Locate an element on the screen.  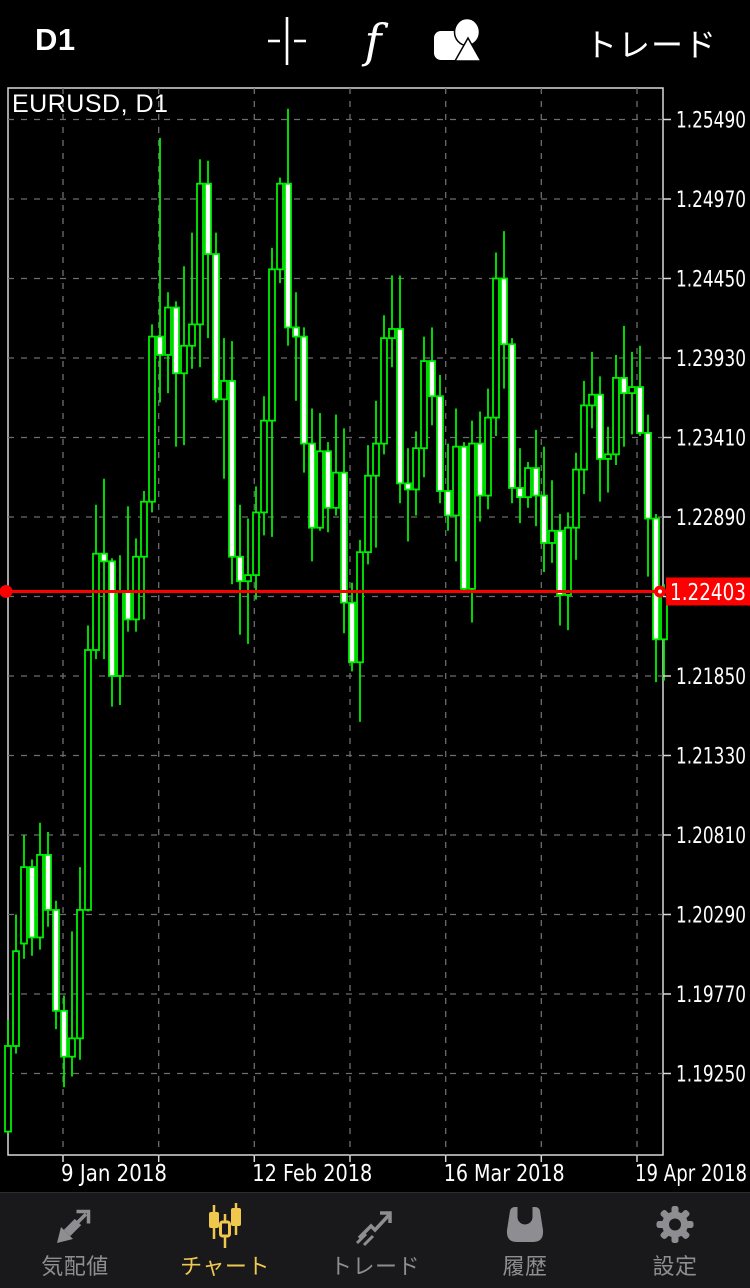
price-tag-label: 1.22403 is located at coordinates (708, 593).